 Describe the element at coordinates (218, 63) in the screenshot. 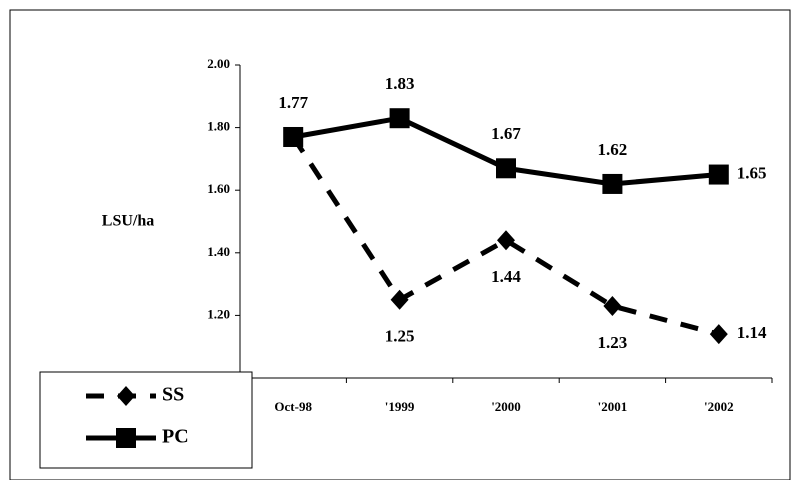

I see `y-tick-label: 2.00` at that location.